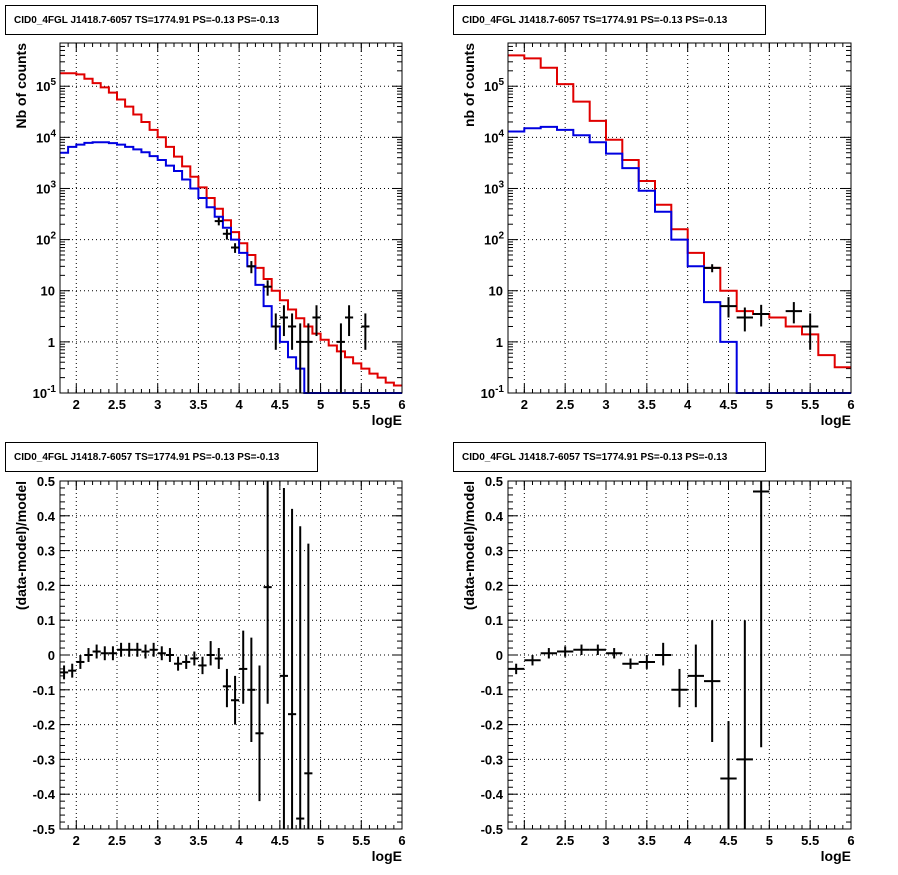 This screenshot has width=898, height=875. I want to click on y-tick-label: 10³, so click(46, 187).